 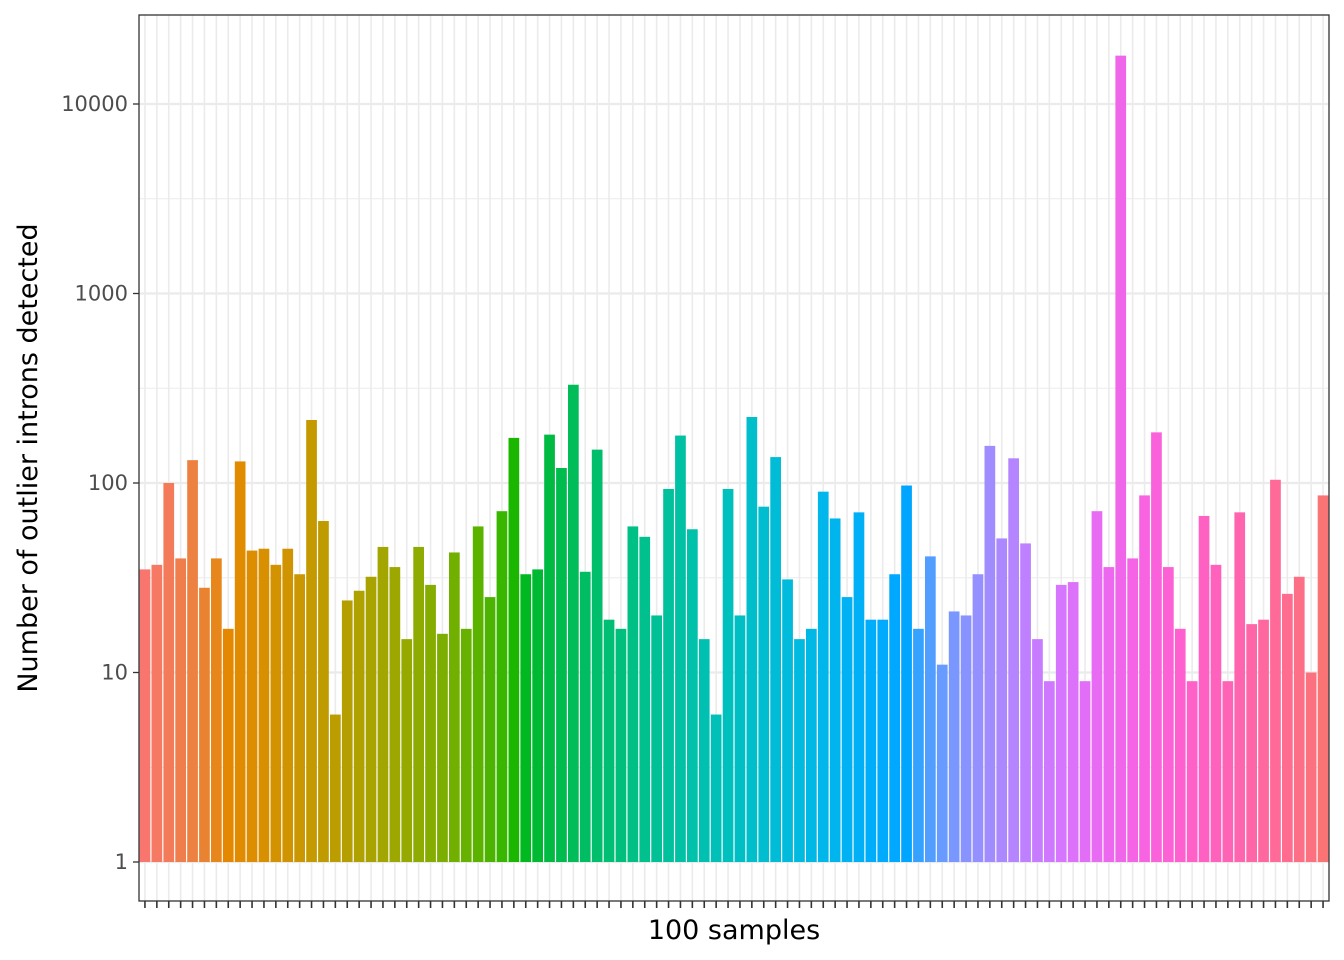 What do you see at coordinates (734, 904) in the screenshot?
I see `x-axis-ticks` at bounding box center [734, 904].